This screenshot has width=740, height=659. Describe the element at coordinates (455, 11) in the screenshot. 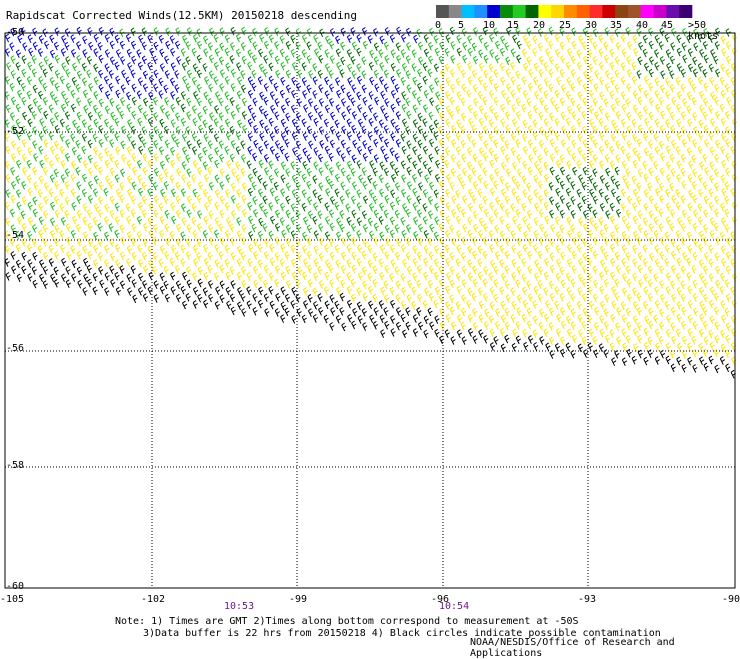

I see `legend-swatch` at that location.